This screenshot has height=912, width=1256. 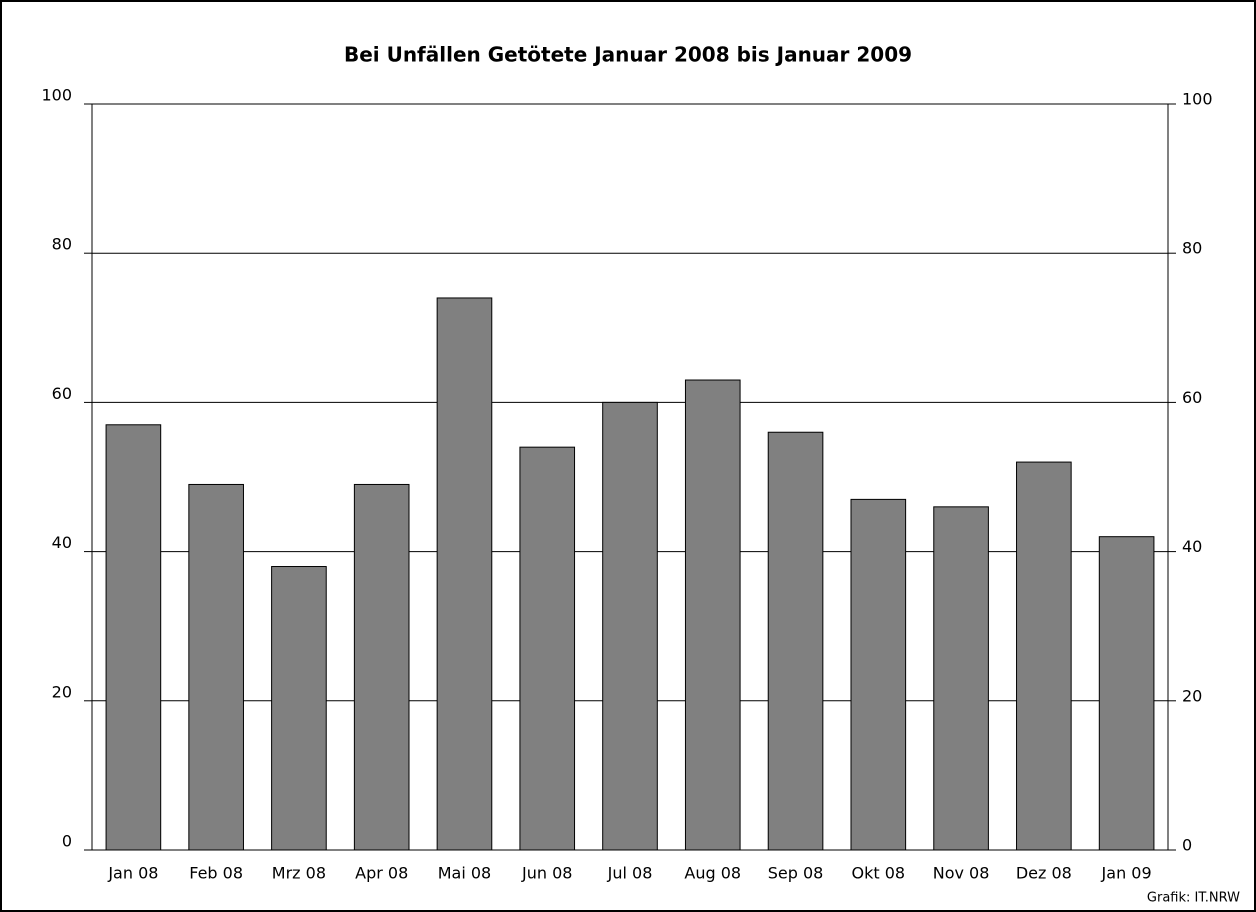 What do you see at coordinates (1126, 873) in the screenshot?
I see `x-tick-label: Jan 09` at bounding box center [1126, 873].